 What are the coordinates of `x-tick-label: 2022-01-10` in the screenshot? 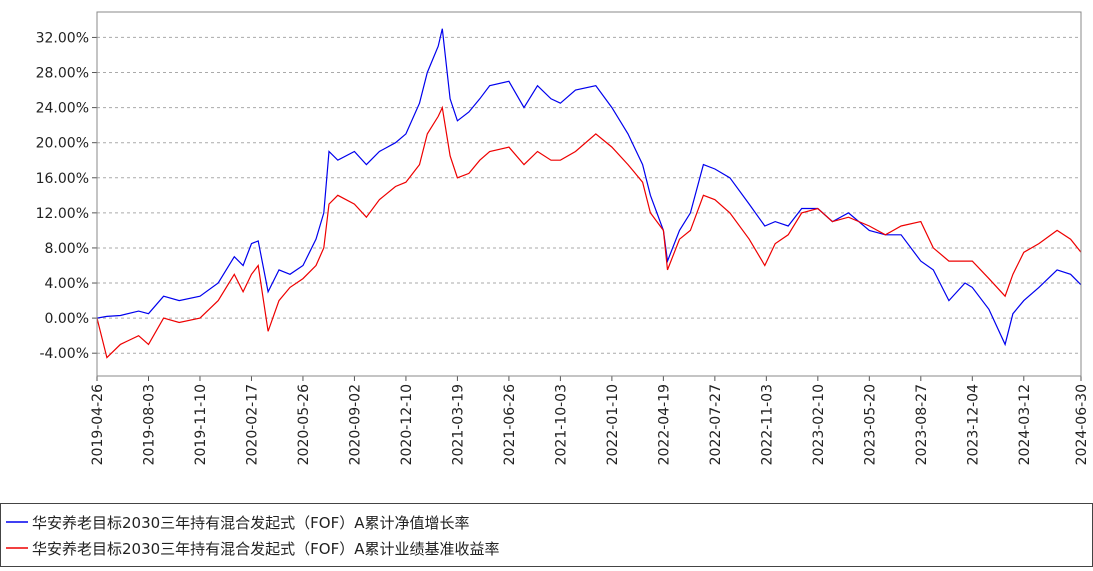 It's located at (613, 424).